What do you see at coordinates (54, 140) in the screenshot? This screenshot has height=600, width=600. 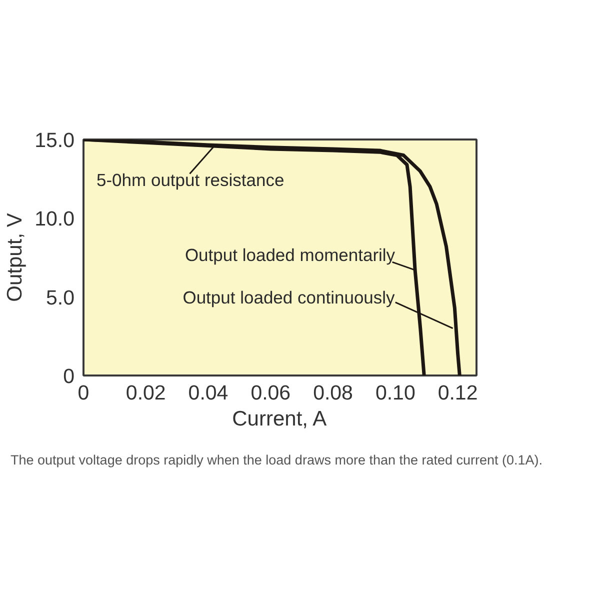 I see `y-tick-label: 15.0` at bounding box center [54, 140].